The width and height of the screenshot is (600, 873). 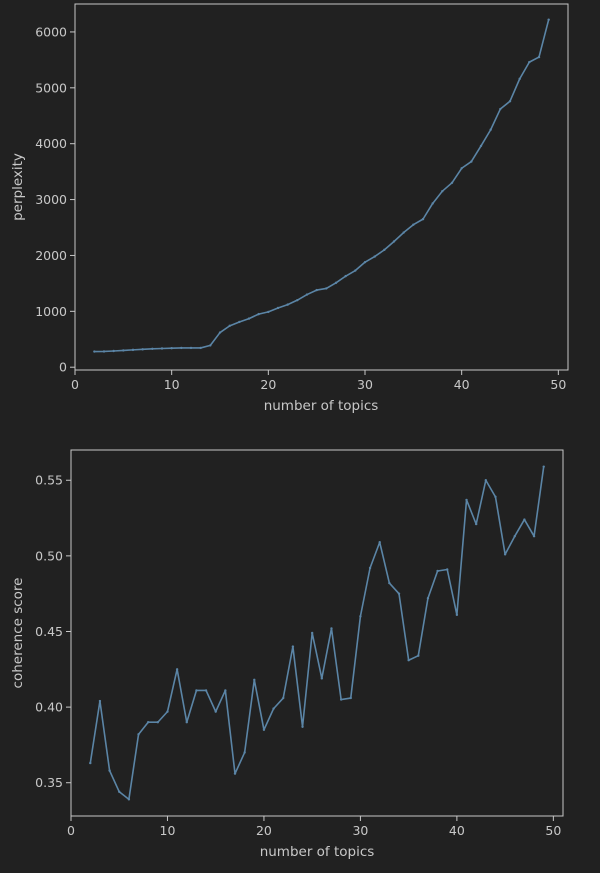 What do you see at coordinates (365, 384) in the screenshot?
I see `perplexity-x-tick-label: 30` at bounding box center [365, 384].